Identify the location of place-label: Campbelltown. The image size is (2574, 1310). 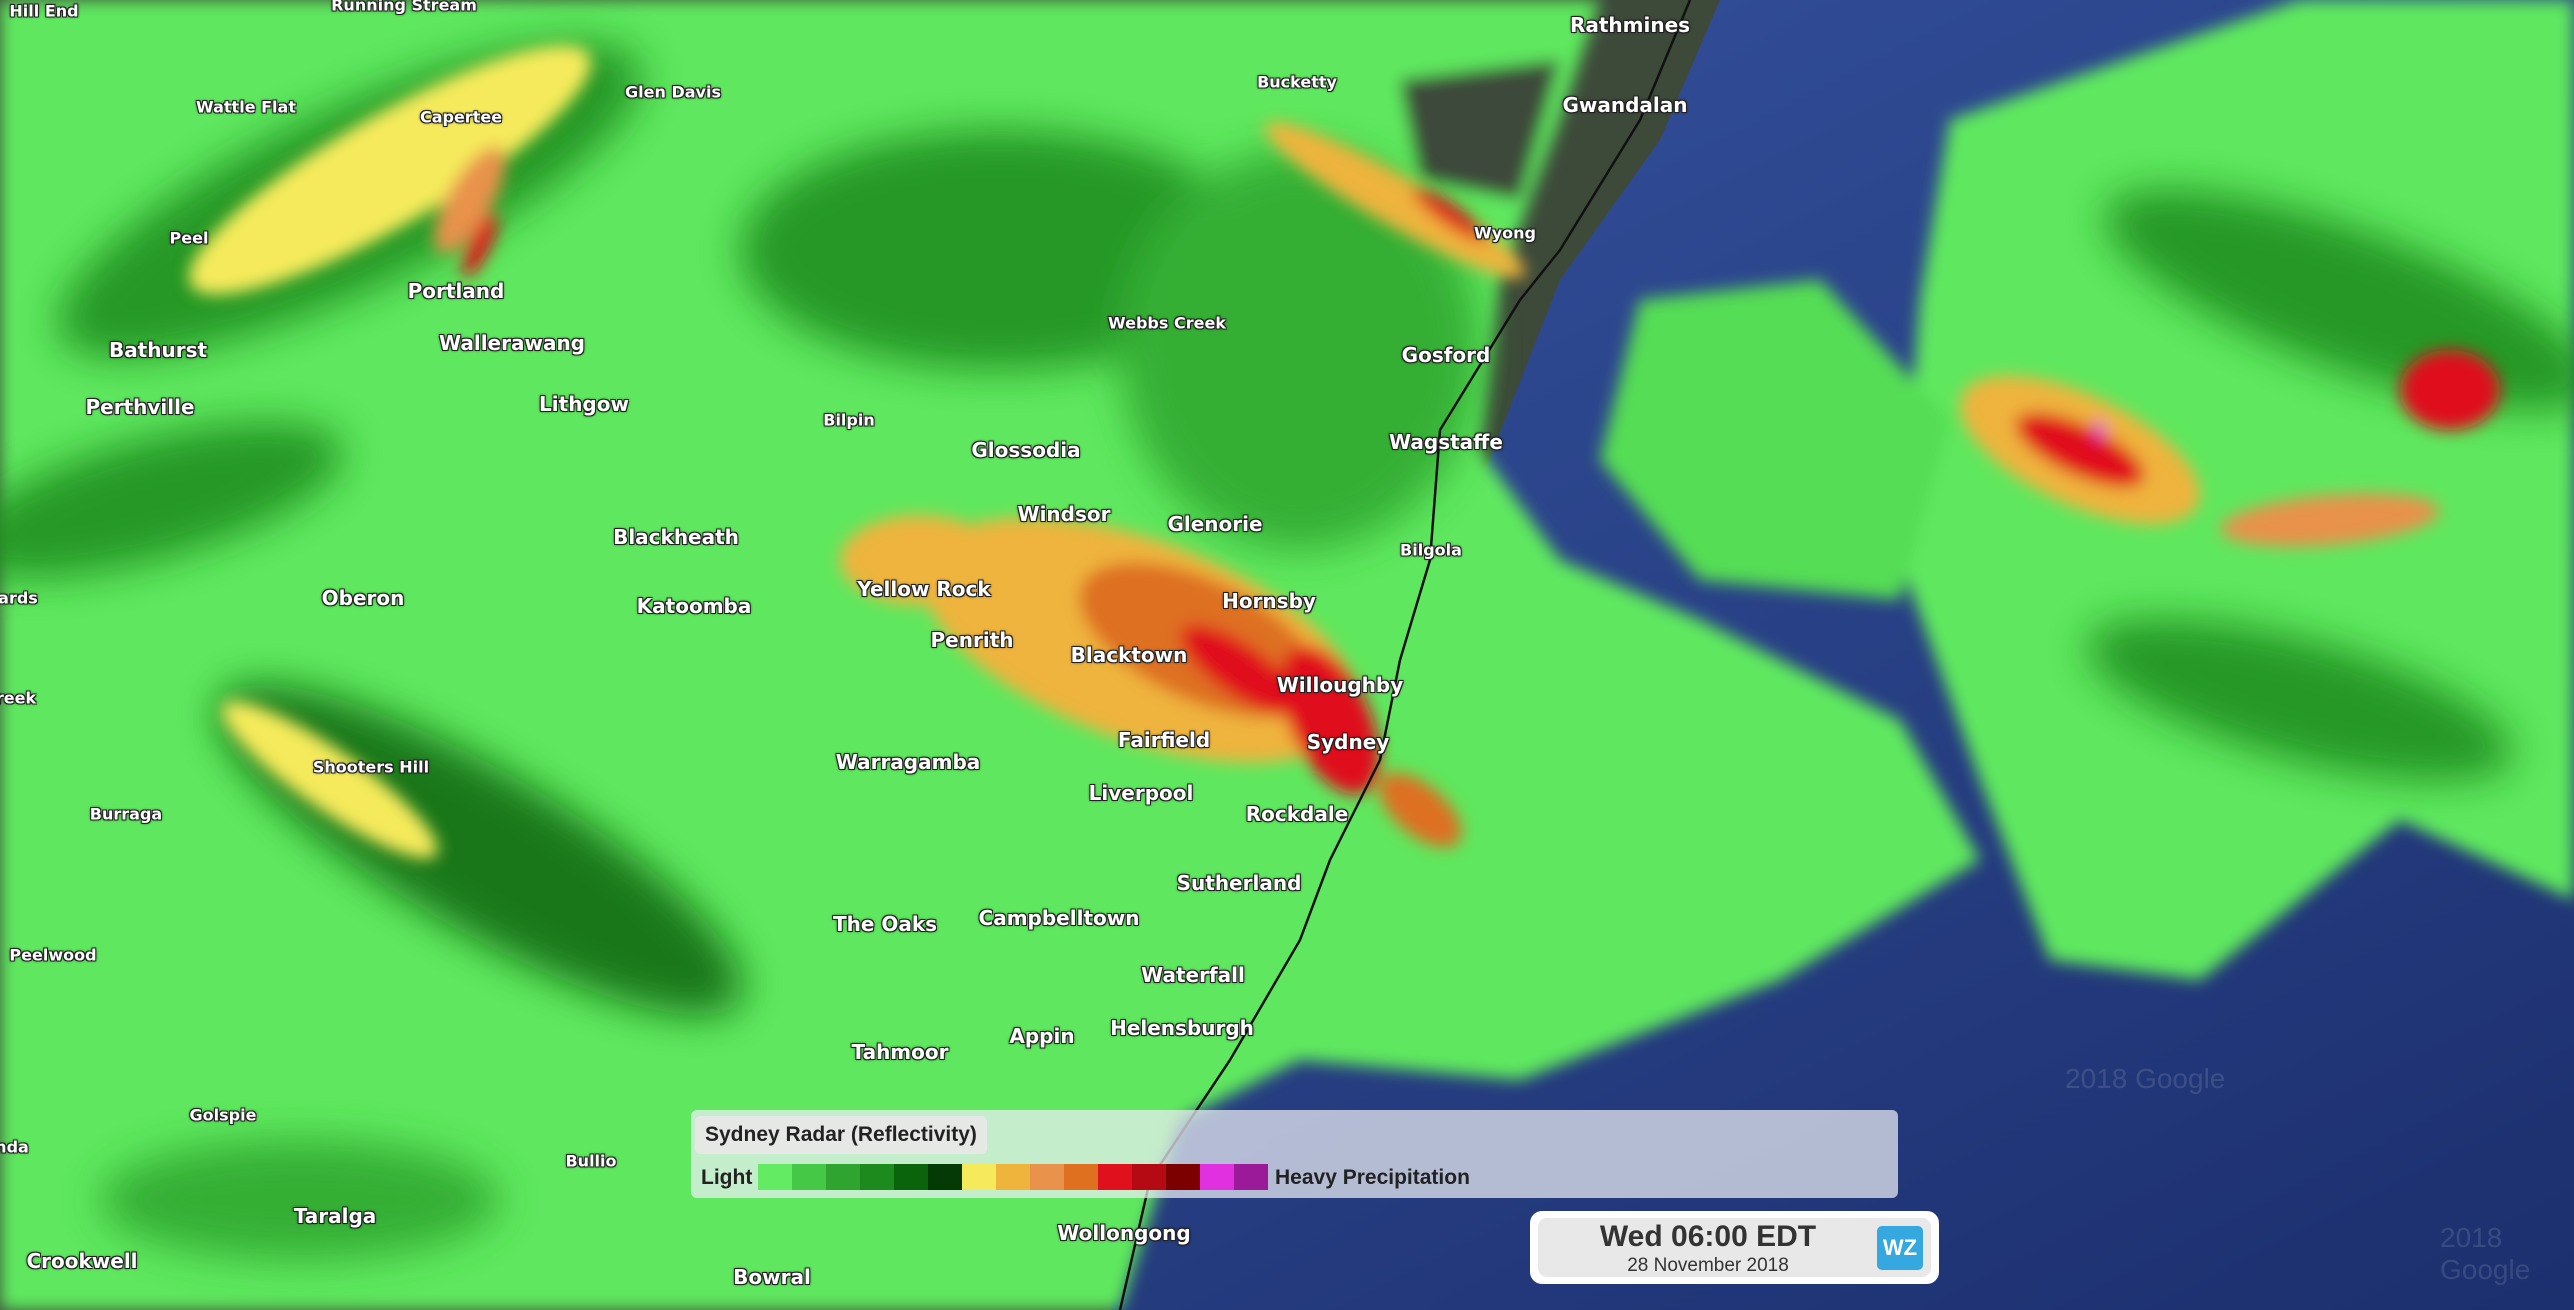
(1059, 918).